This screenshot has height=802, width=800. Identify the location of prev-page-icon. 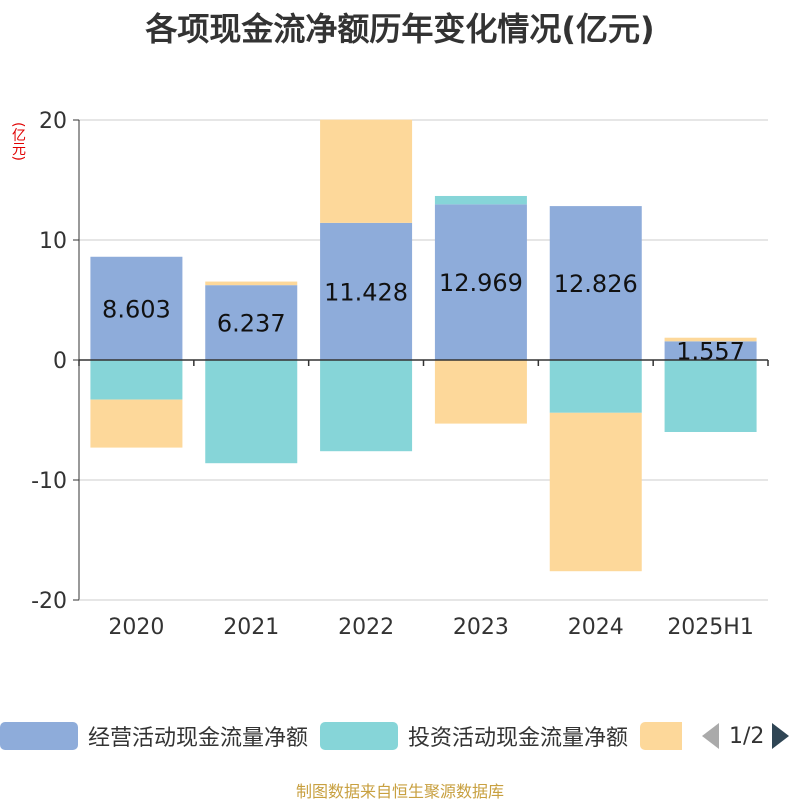
(710, 736).